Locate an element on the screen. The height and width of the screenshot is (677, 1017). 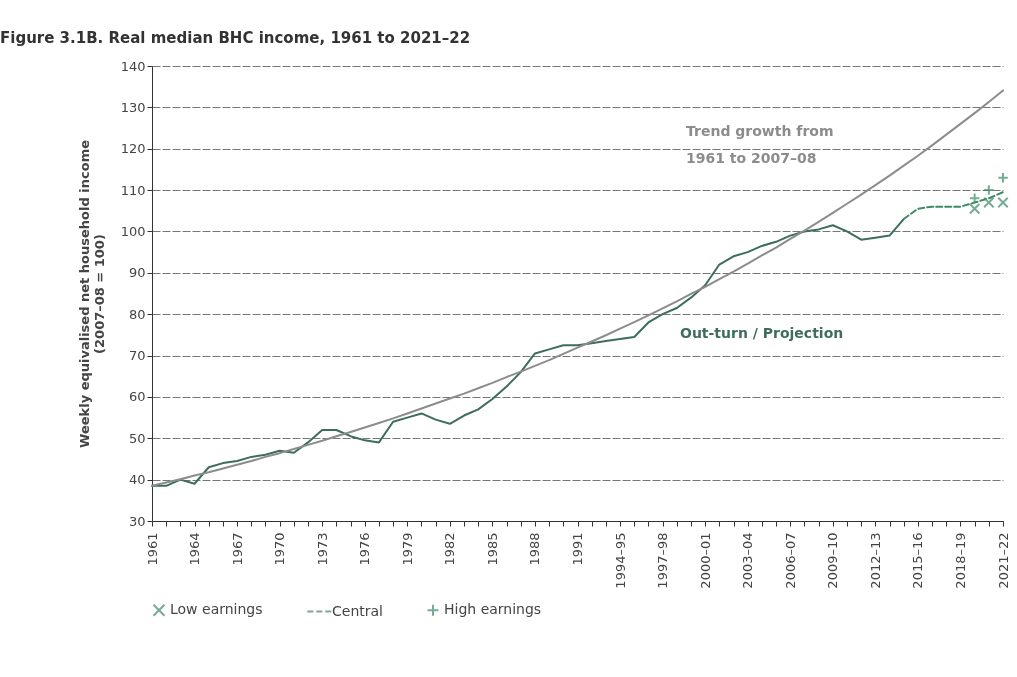
x-tick-label: 1976 is located at coordinates (365, 549).